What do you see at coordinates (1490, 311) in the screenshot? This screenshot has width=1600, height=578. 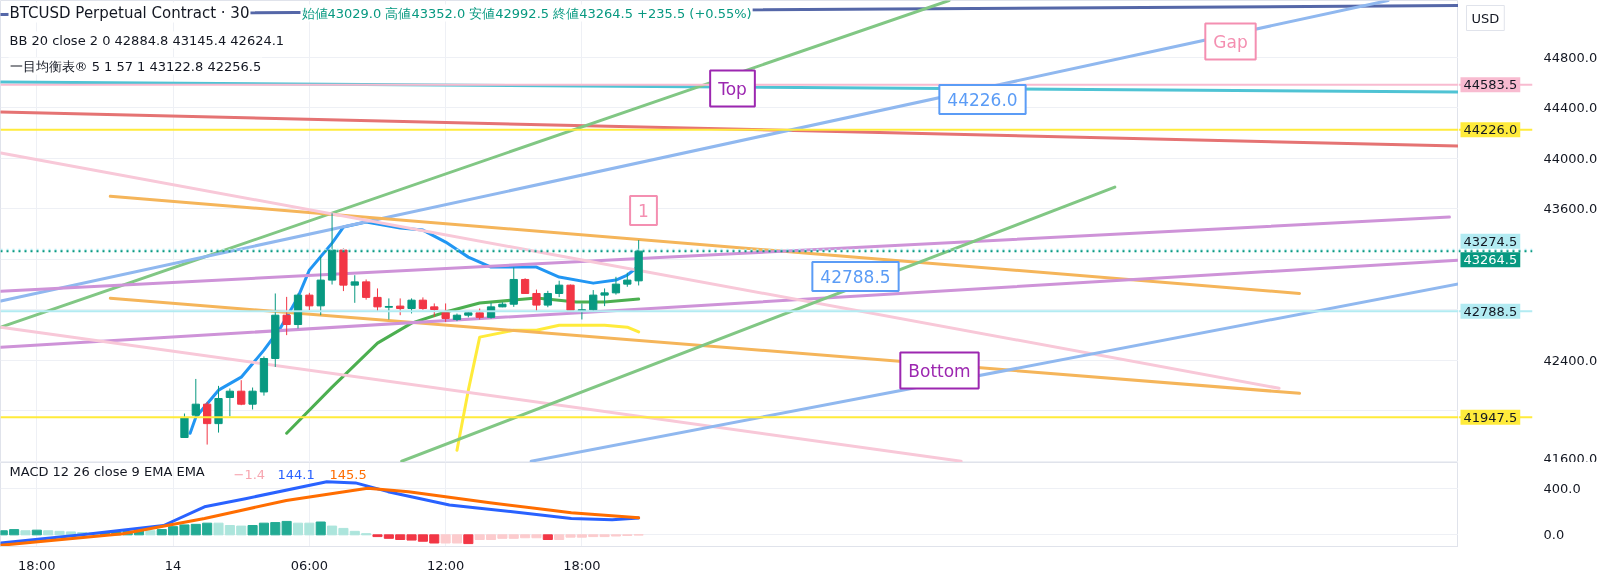 I see `ref-line-label: 42788.5` at bounding box center [1490, 311].